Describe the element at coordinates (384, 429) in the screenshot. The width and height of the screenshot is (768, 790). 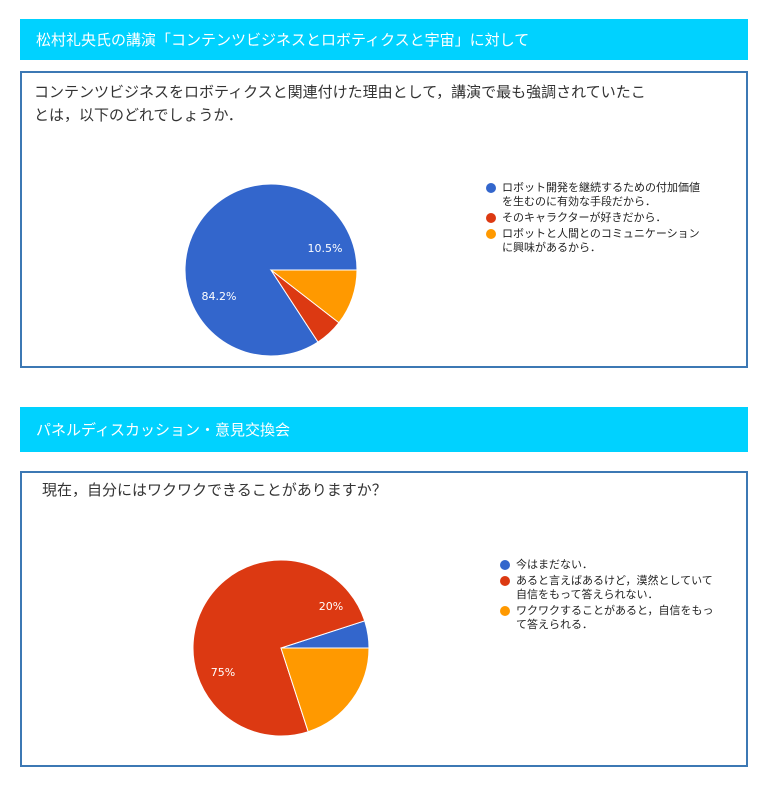
I see `section-2-banner: パネルディスカッション・意見交換会` at that location.